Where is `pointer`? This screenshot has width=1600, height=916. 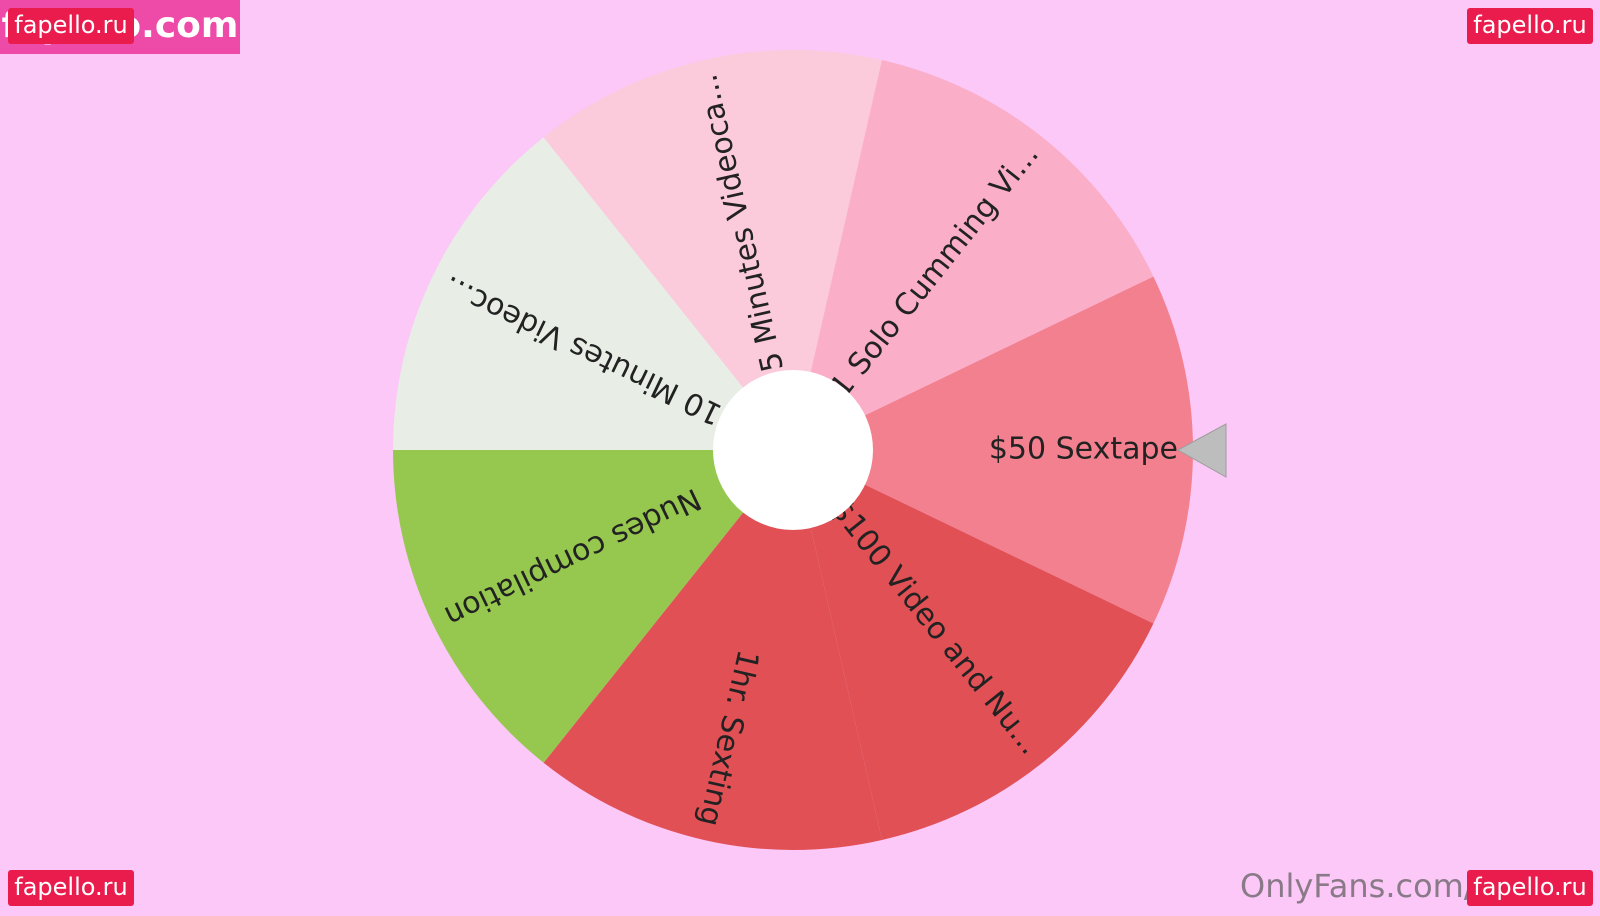 pointer is located at coordinates (1201, 450).